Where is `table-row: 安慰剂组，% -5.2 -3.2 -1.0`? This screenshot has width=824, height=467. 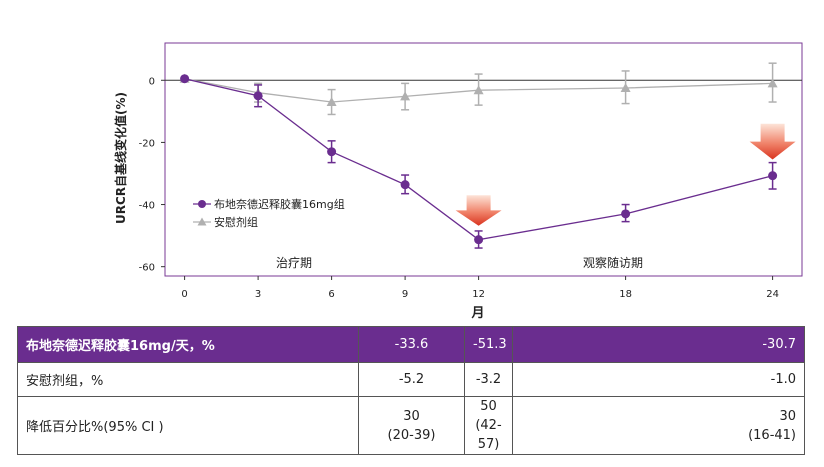
table-row: 安慰剂组，% -5.2 -3.2 -1.0 is located at coordinates (411, 379).